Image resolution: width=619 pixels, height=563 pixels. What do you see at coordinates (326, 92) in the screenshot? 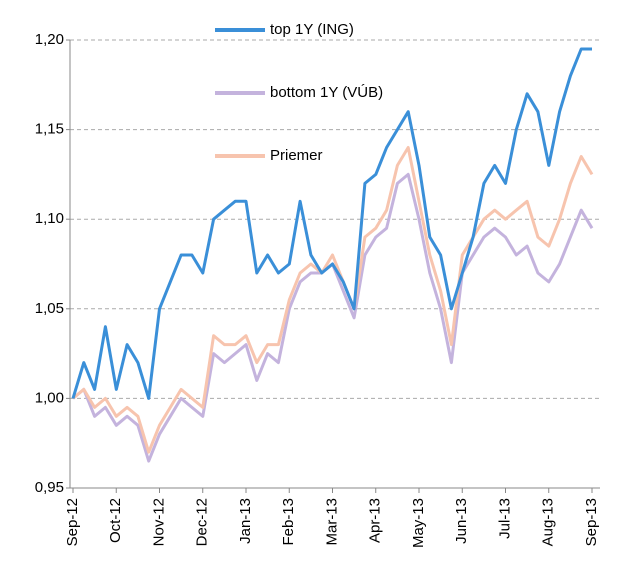
I see `legend-label: bottom 1Y (VÚB)` at bounding box center [326, 92].